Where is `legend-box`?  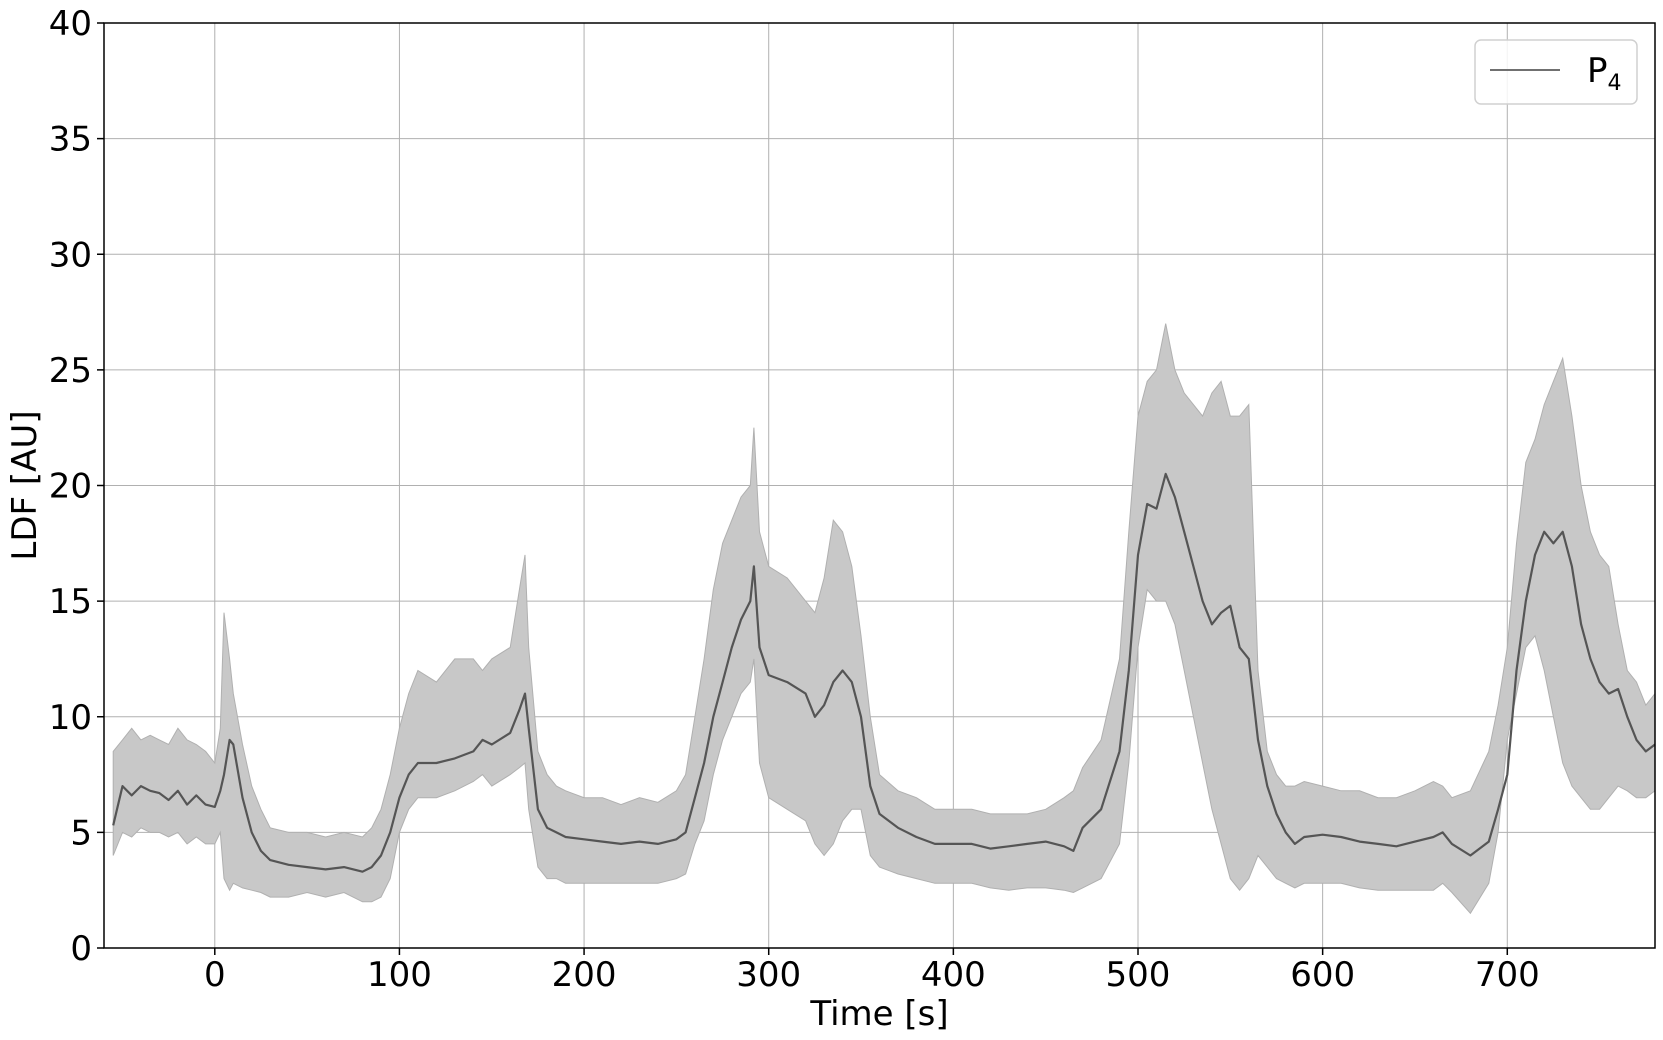
legend-box is located at coordinates (1556, 72).